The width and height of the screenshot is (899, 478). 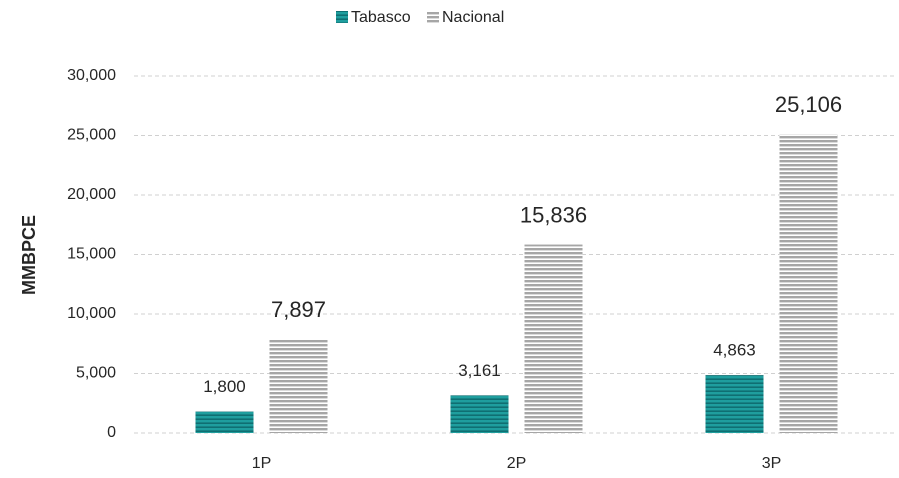 I want to click on y-axis-label: MMBPCE, so click(x=29, y=255).